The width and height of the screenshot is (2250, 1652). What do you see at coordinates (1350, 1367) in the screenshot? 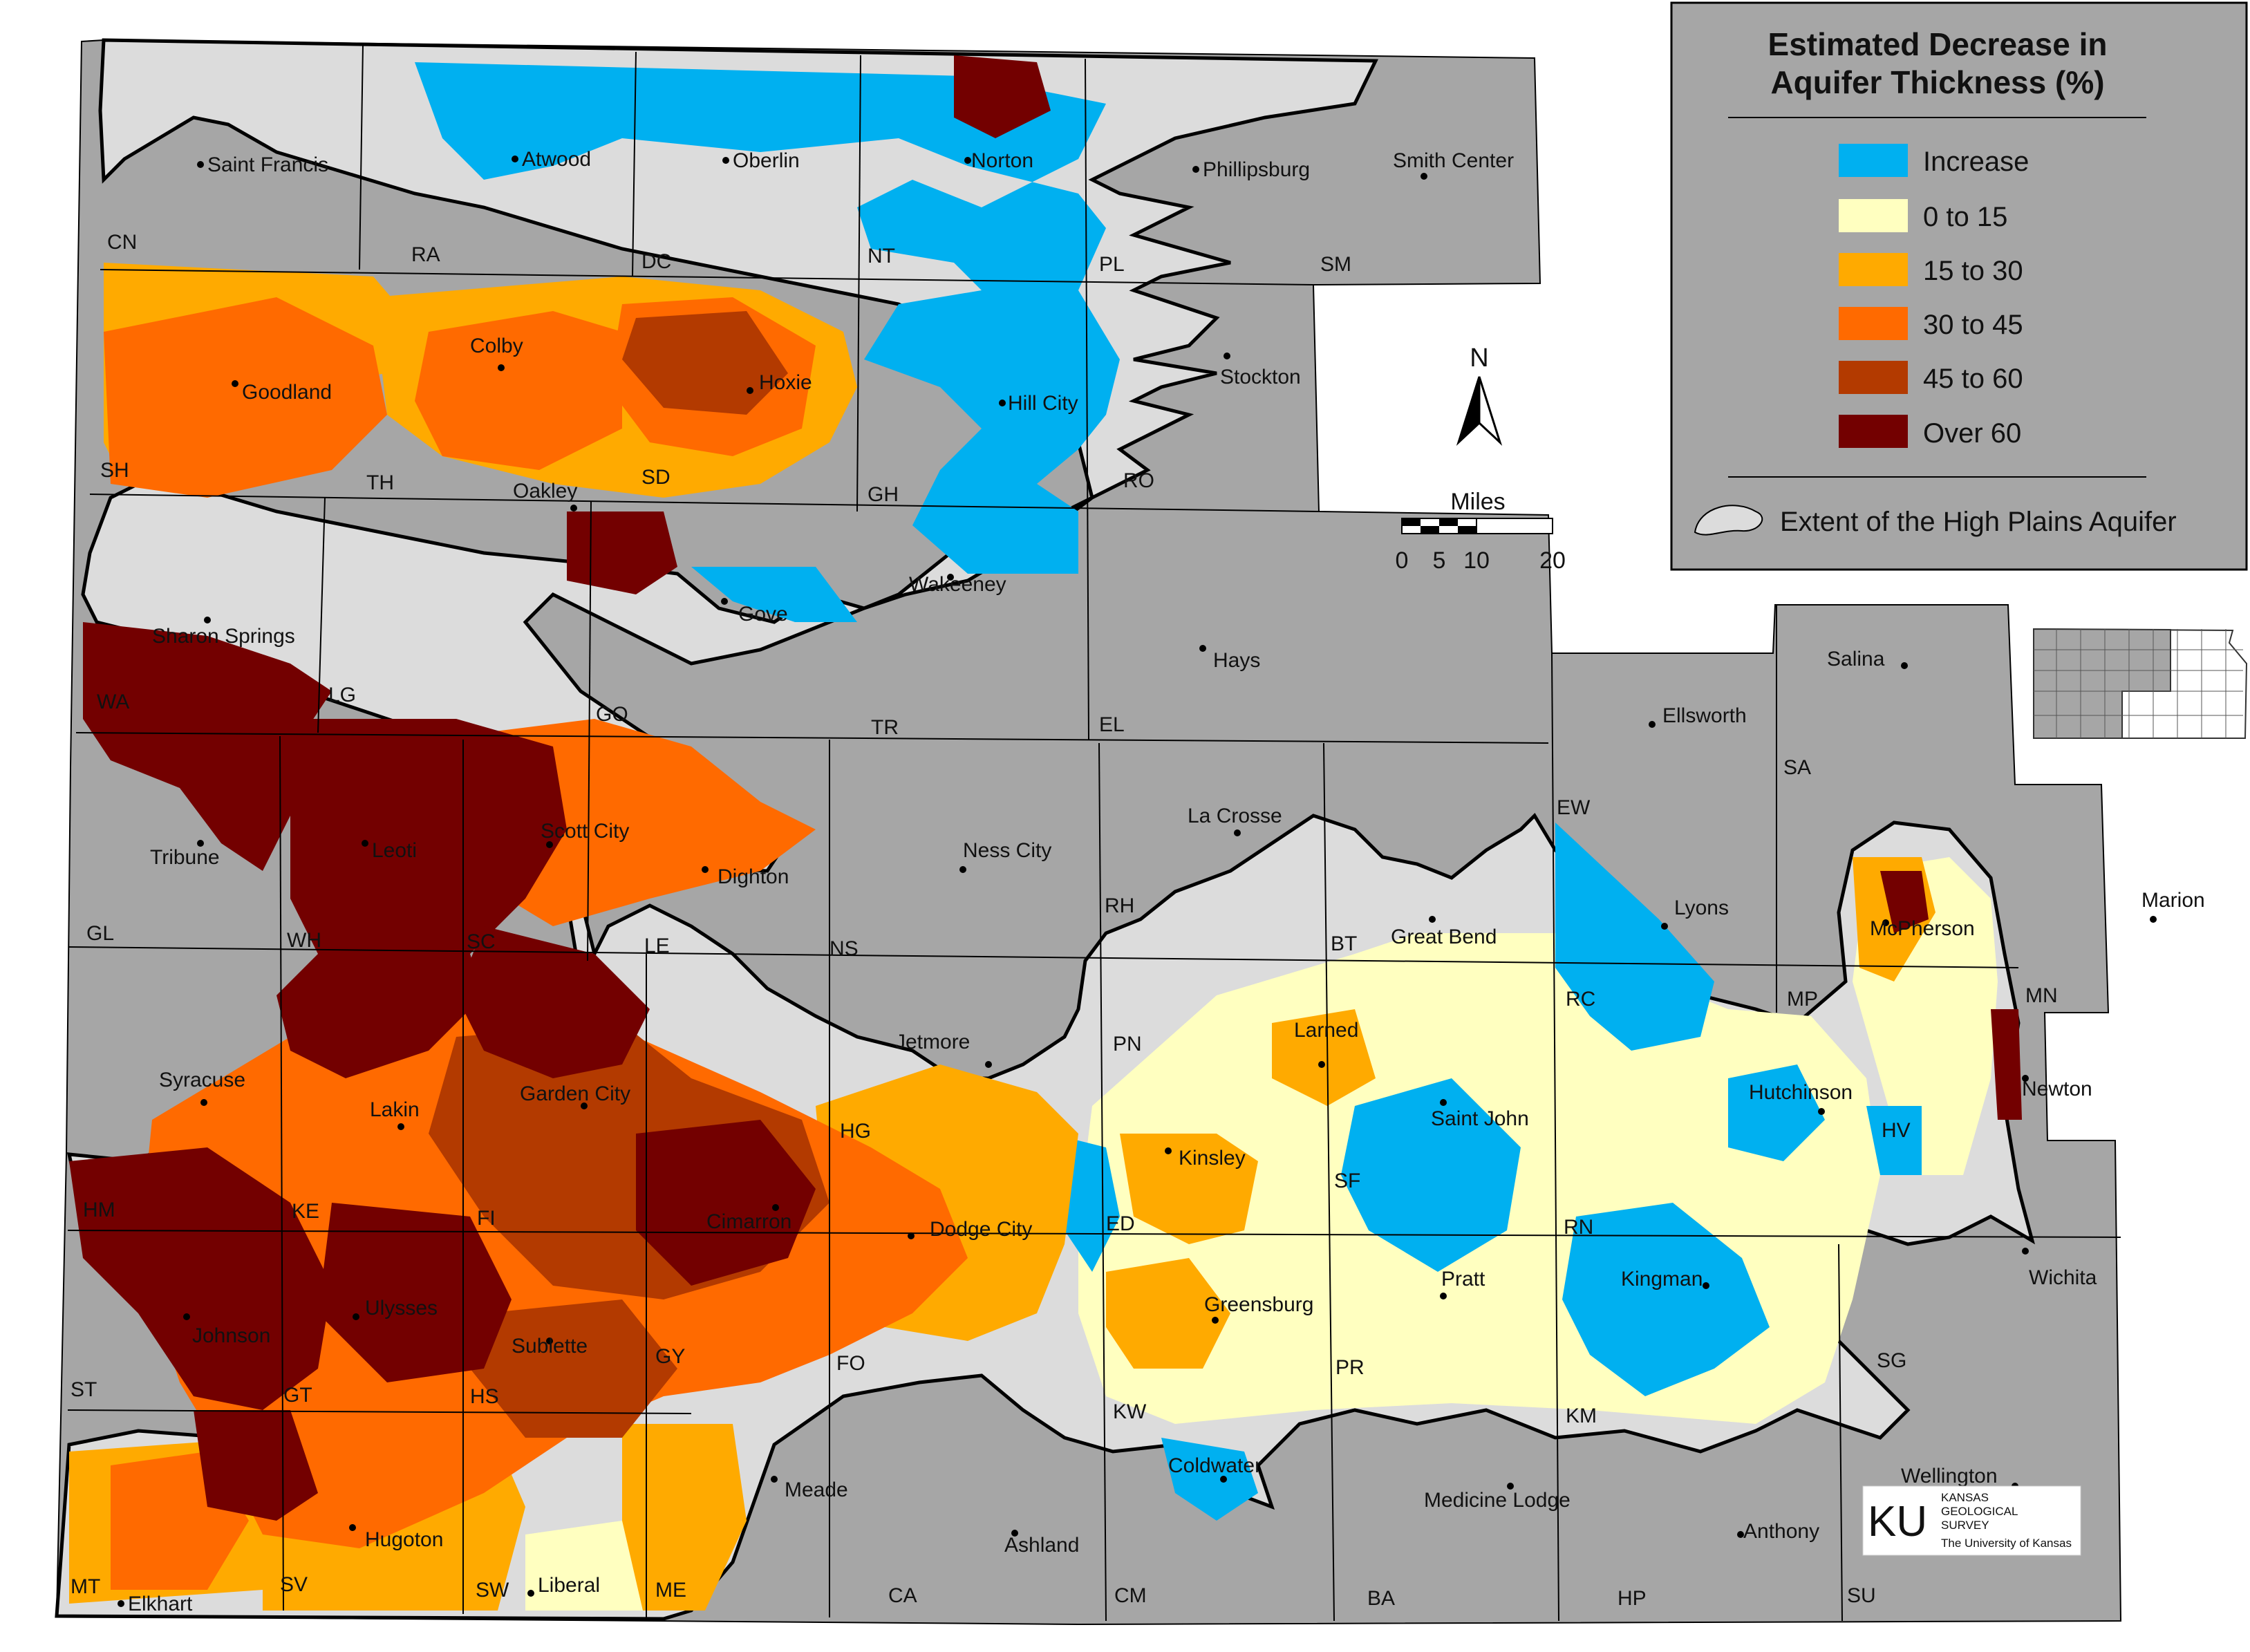
I see `county-label: PR` at bounding box center [1350, 1367].